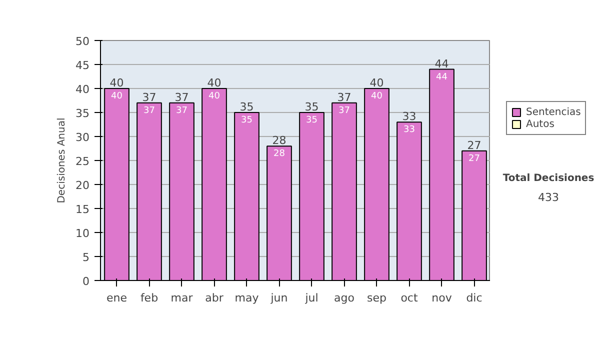 Image resolution: width=600 pixels, height=340 pixels. Describe the element at coordinates (474, 159) in the screenshot. I see `data-label: 27` at that location.